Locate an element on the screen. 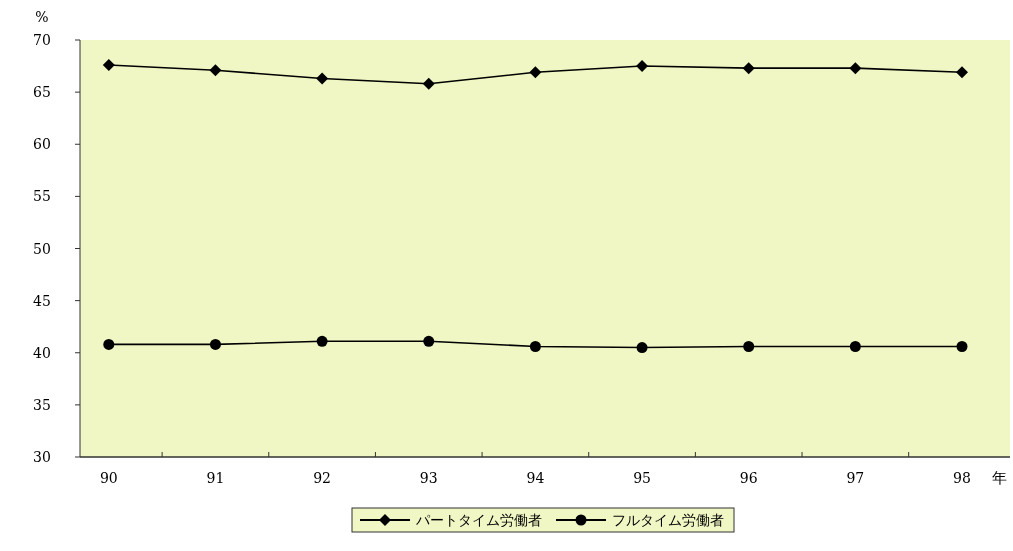 This screenshot has height=551, width=1013. x-tick-label: 98 is located at coordinates (962, 478).